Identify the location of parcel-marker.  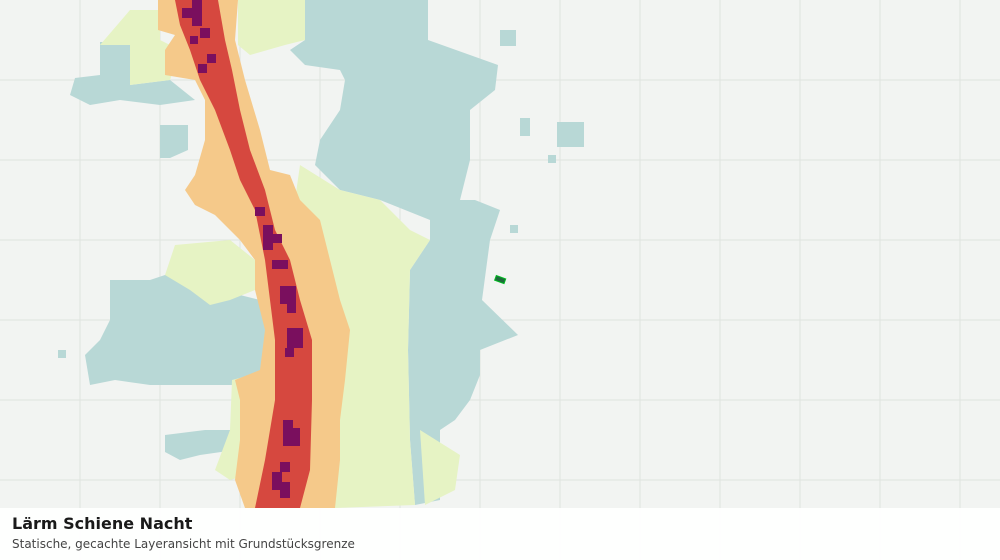
(500, 279).